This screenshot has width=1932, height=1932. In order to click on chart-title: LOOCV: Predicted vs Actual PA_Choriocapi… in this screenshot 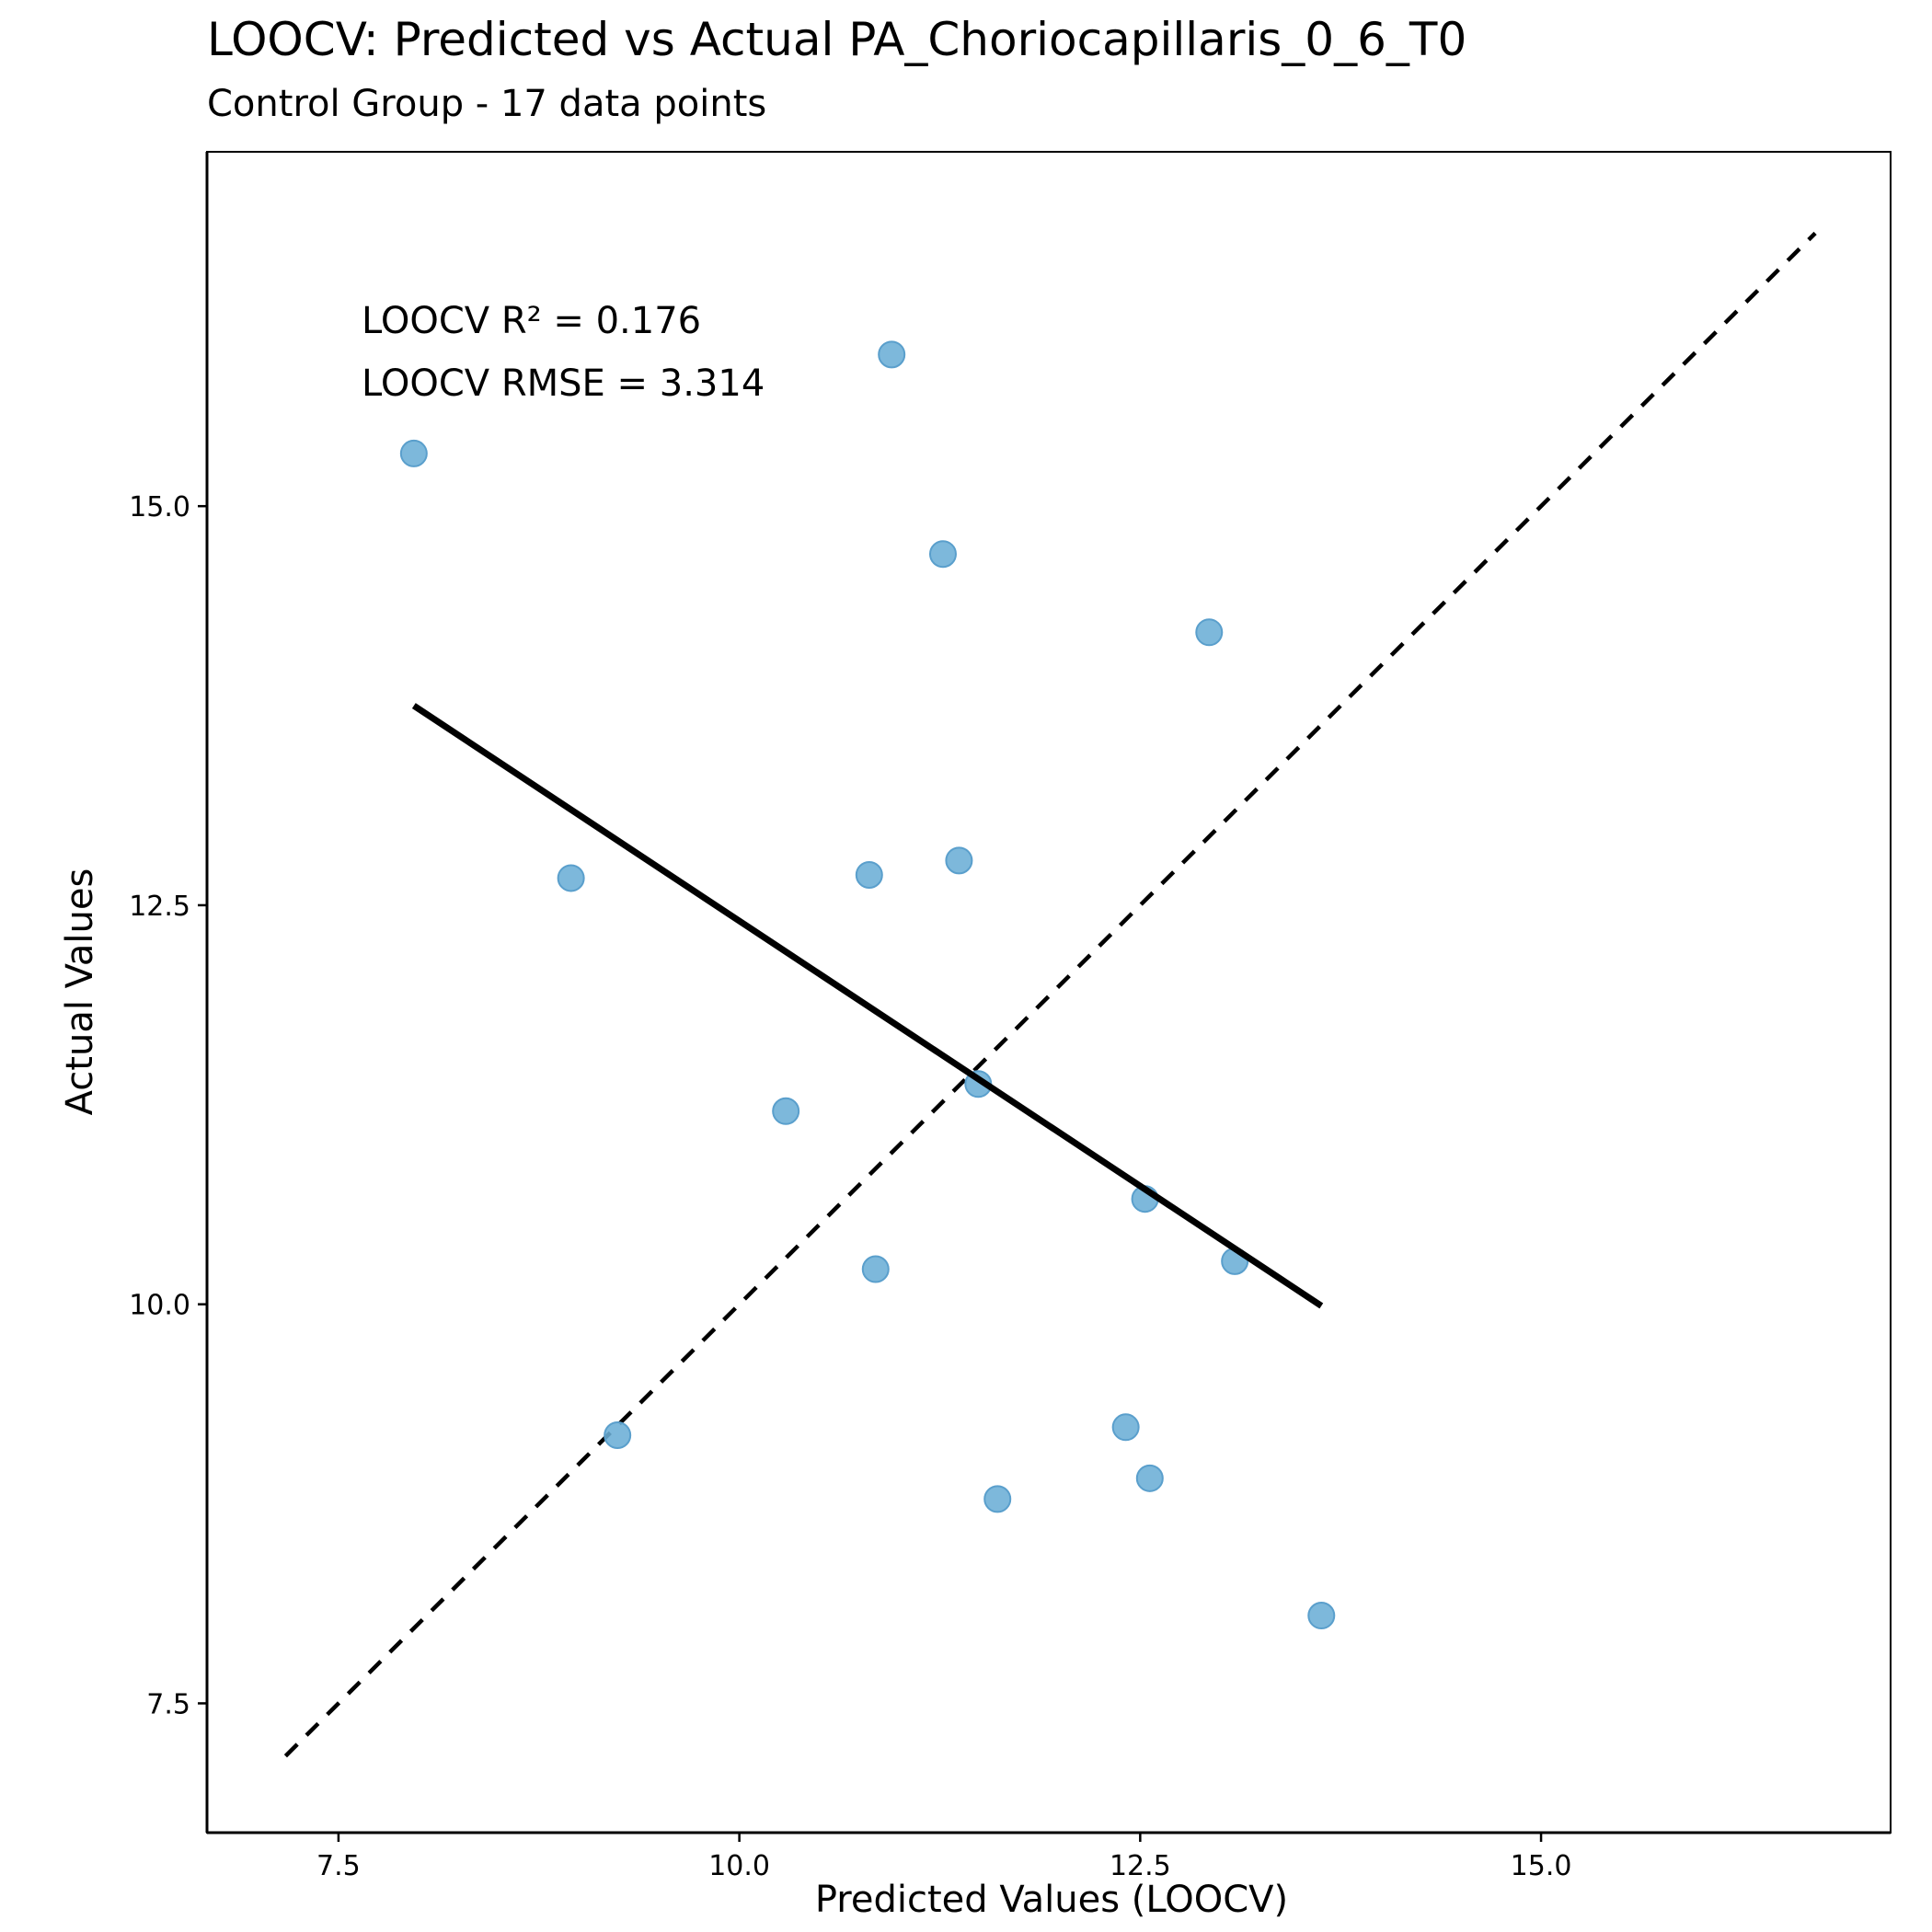, I will do `click(837, 39)`.